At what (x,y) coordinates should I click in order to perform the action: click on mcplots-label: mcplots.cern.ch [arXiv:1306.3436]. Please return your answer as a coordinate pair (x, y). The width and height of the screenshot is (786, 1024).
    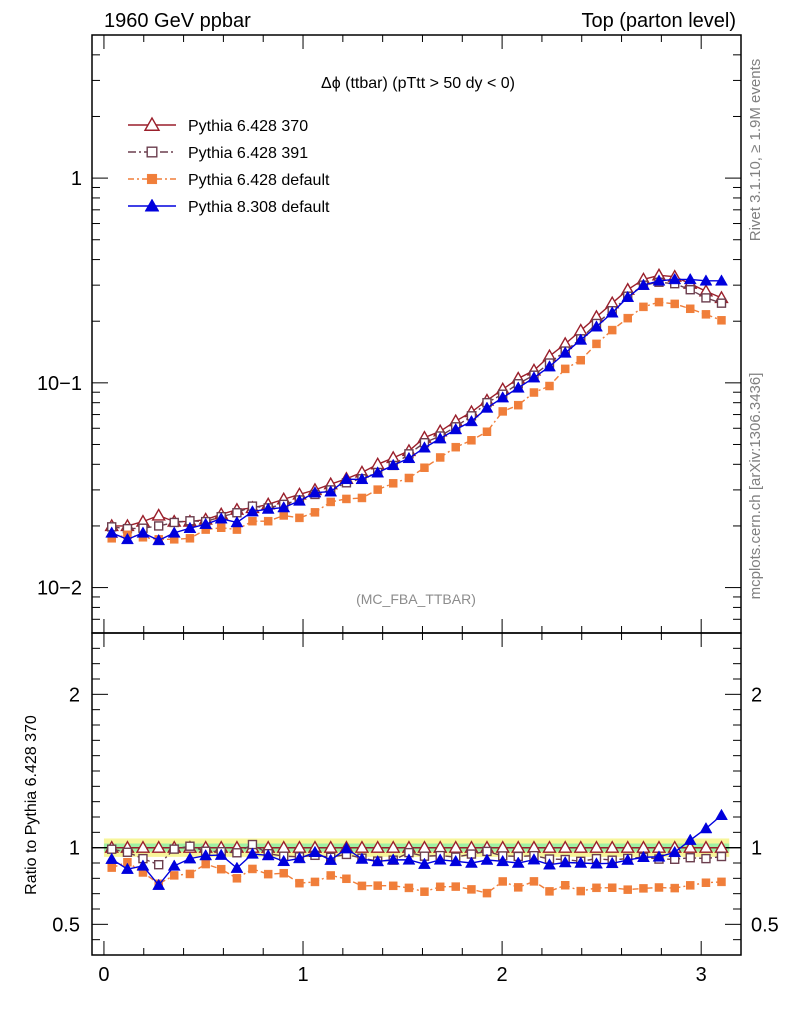
    Looking at the image, I should click on (755, 486).